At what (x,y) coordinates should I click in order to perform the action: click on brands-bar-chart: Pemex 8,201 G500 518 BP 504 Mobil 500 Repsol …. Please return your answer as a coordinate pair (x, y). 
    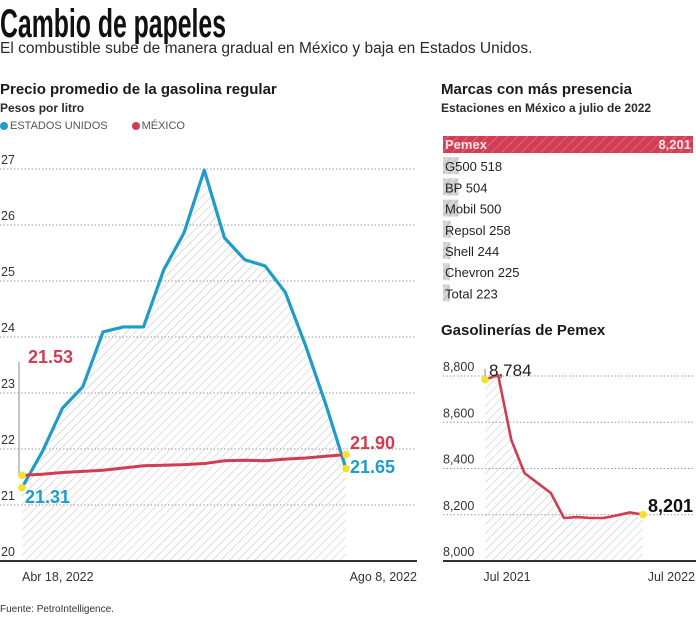
    Looking at the image, I should click on (568, 219).